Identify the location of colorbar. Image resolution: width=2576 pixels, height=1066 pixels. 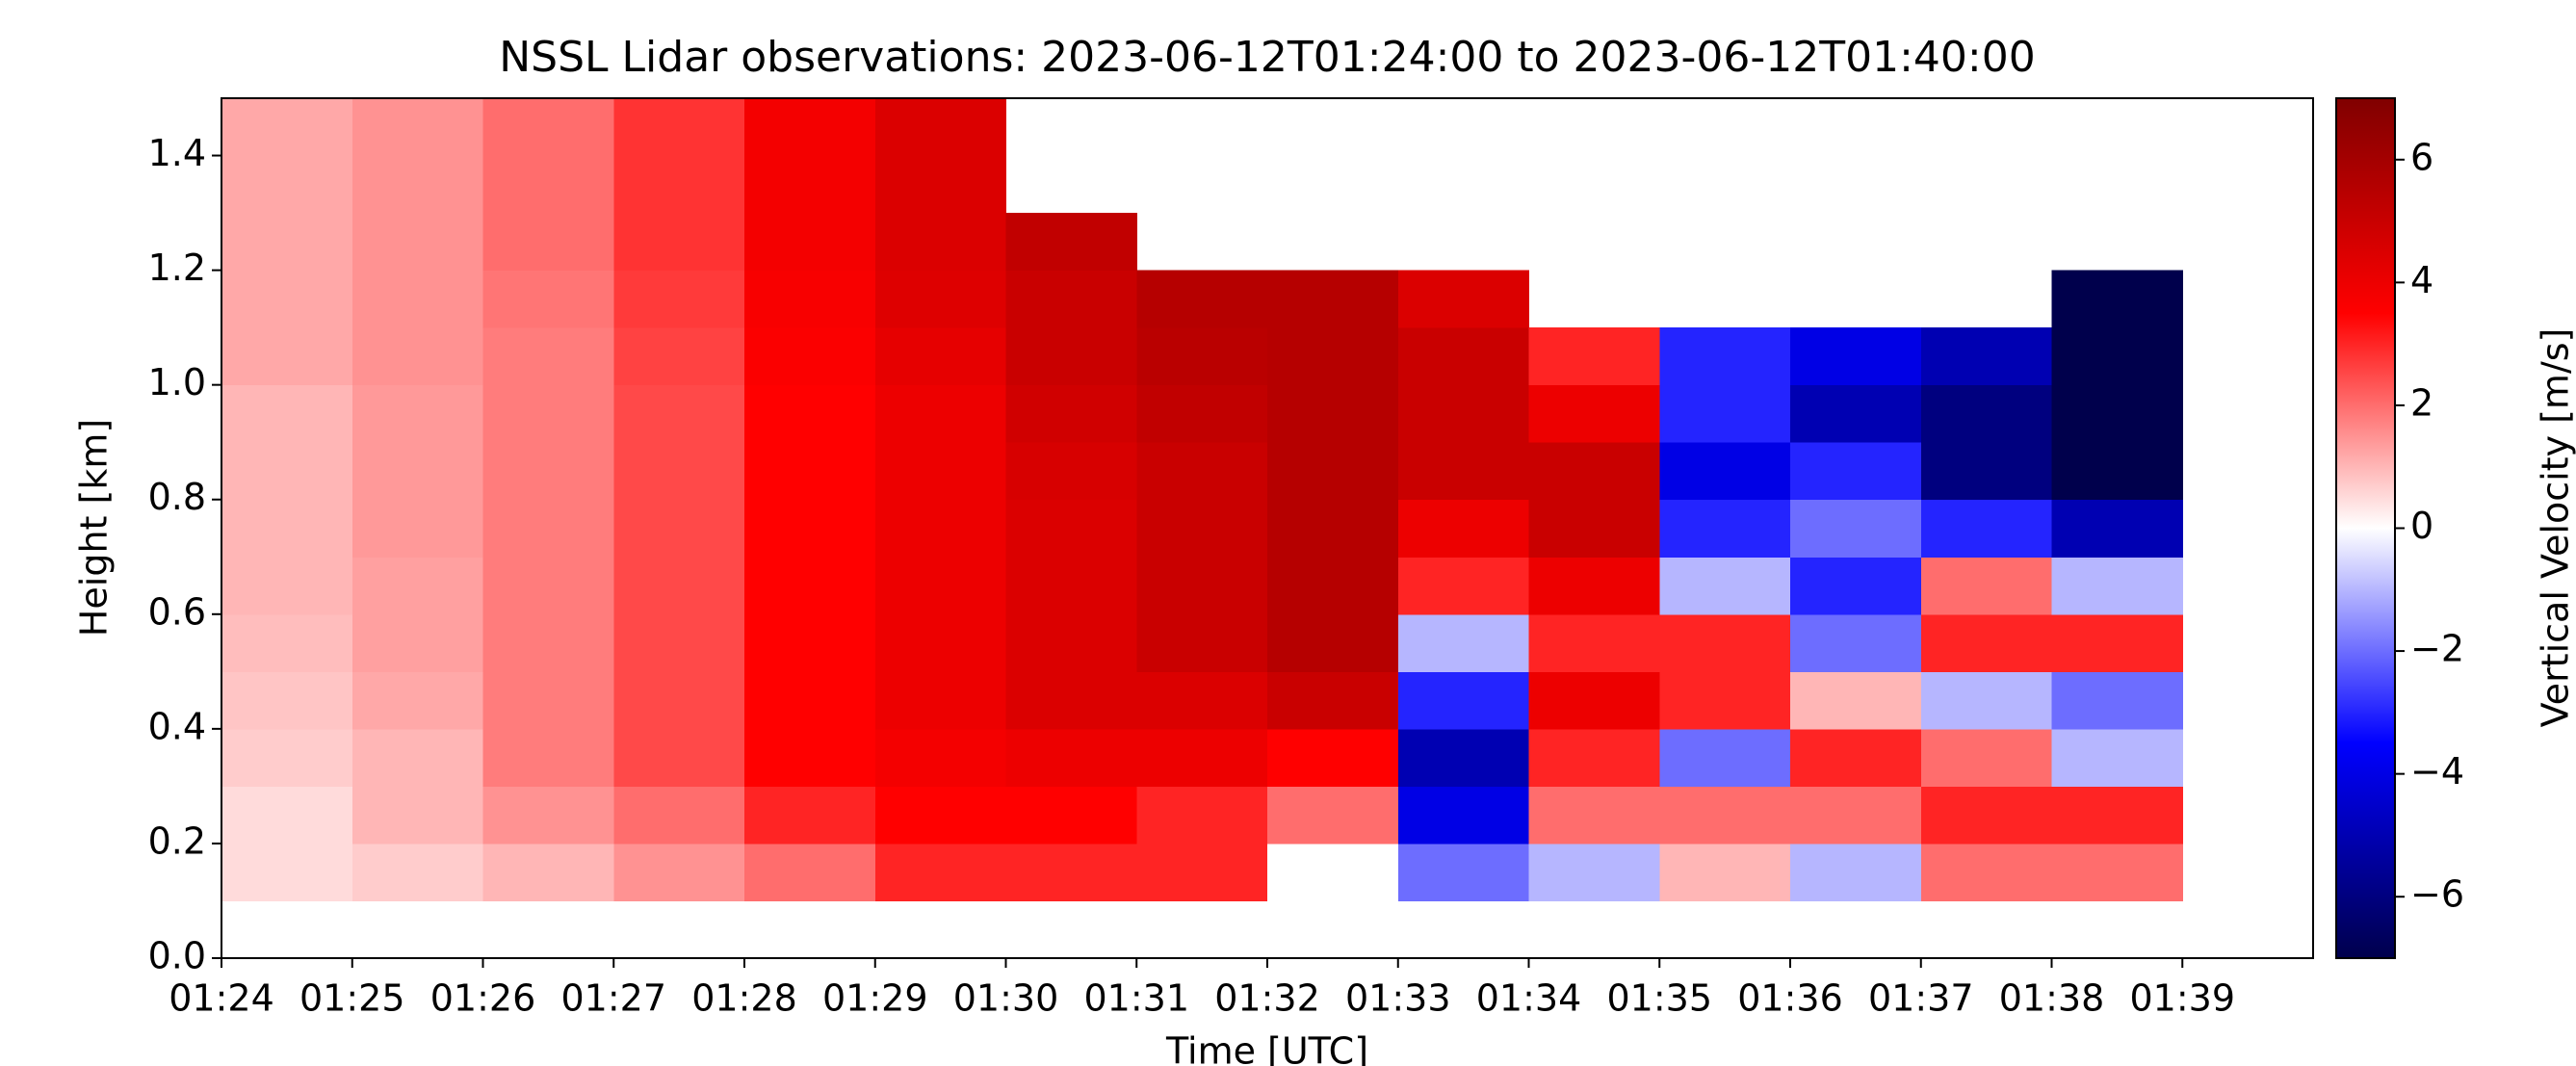
(2365, 528).